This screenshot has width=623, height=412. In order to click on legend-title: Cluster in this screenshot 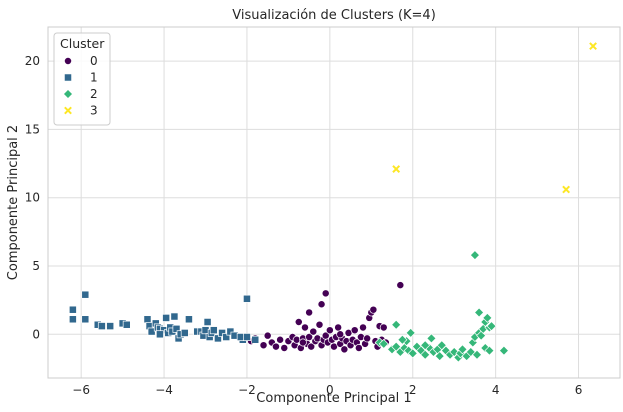, I will do `click(82, 43)`.